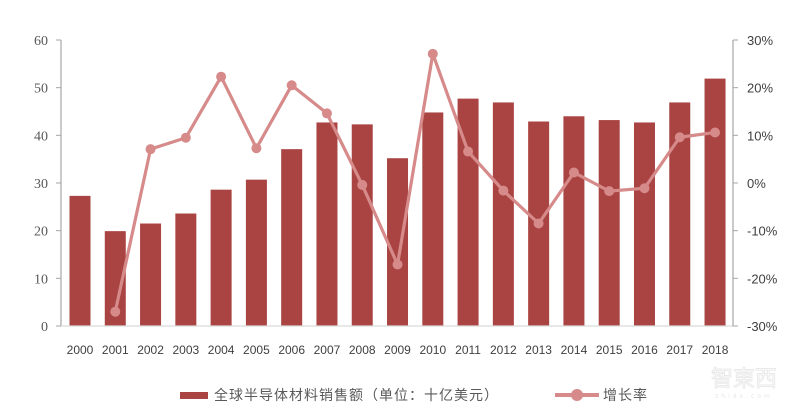  Describe the element at coordinates (432, 53) in the screenshot. I see `growth-point-2010` at that location.